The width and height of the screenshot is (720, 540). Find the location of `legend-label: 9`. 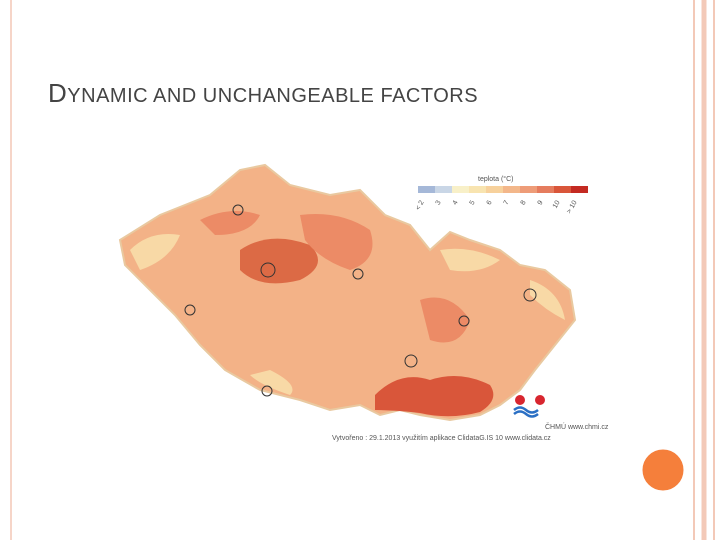

legend-label: 9 is located at coordinates (541, 202).